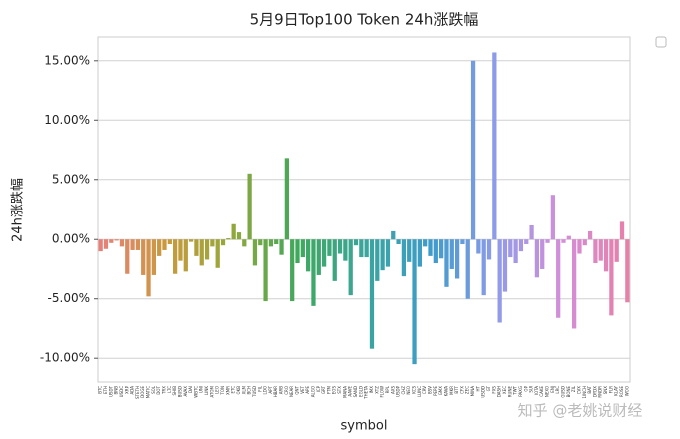  Describe the element at coordinates (190, 389) in the screenshot. I see `x-tick-label: DAI` at that location.